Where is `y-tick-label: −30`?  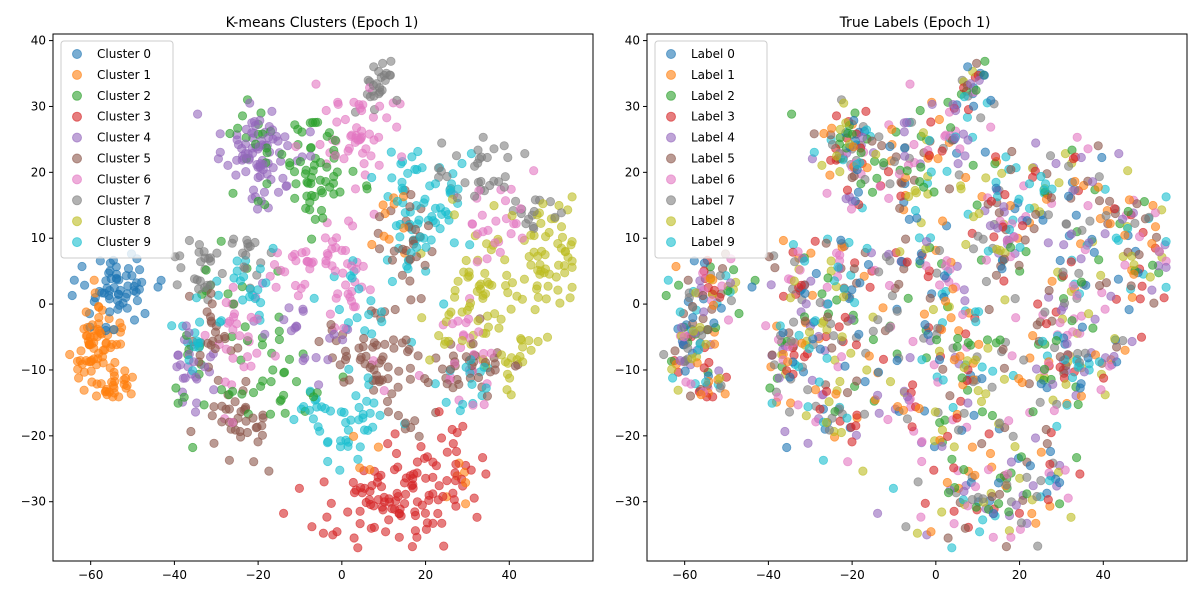
y-tick-label: −30 is located at coordinates (33, 502).